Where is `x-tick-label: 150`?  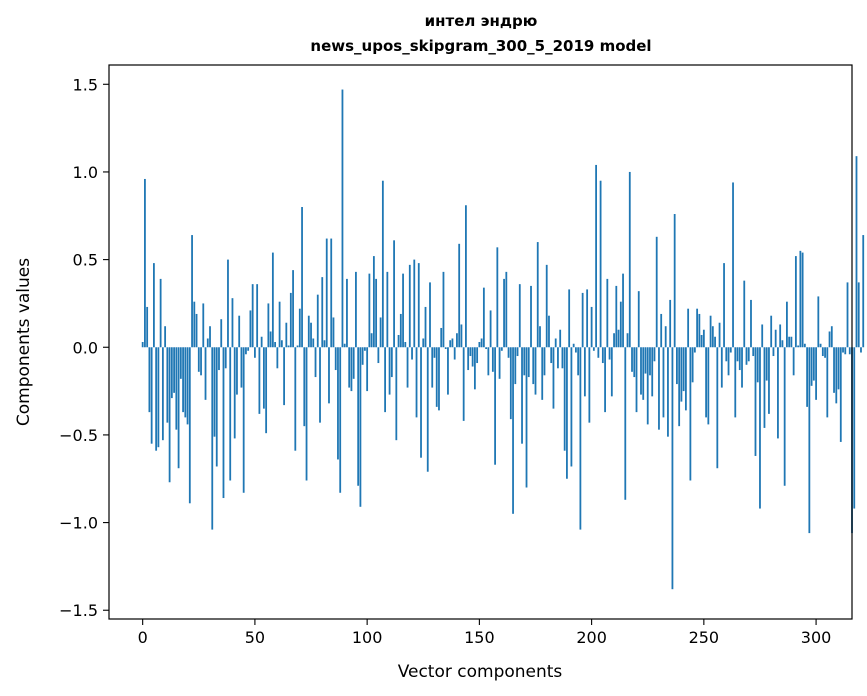
x-tick-label: 150 is located at coordinates (479, 637).